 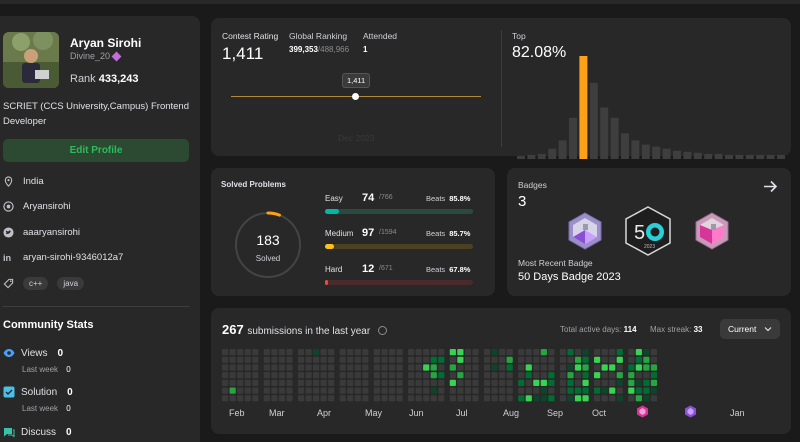 What do you see at coordinates (52, 232) in the screenshot?
I see `twitter-link: aaaryansirohi` at bounding box center [52, 232].